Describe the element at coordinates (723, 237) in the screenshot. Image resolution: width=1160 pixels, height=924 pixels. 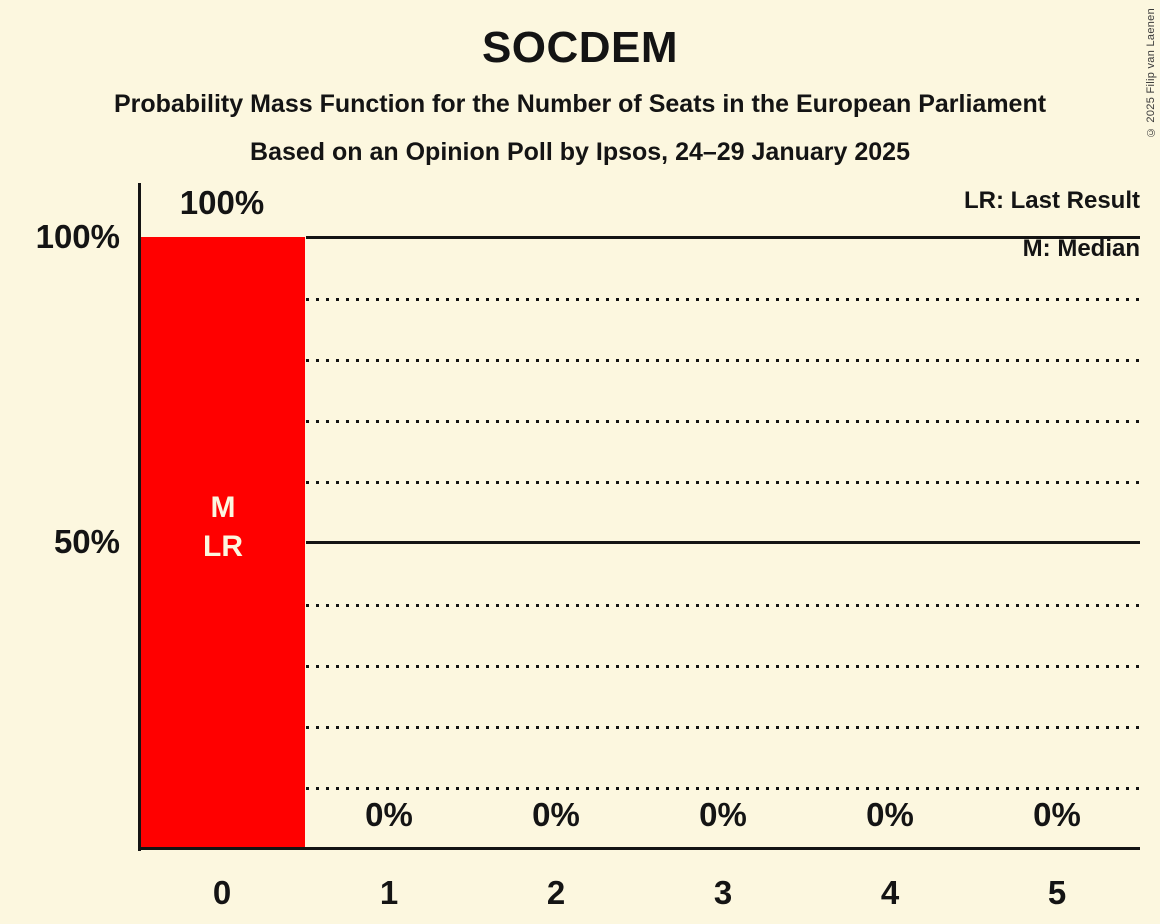
I see `gridline-100-solid` at that location.